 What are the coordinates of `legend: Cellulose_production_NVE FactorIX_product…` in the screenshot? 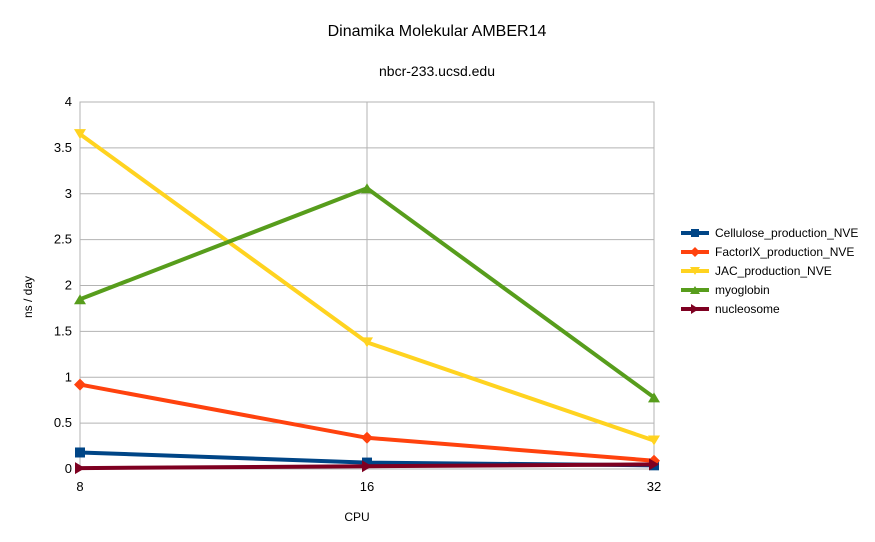 It's located at (769, 271).